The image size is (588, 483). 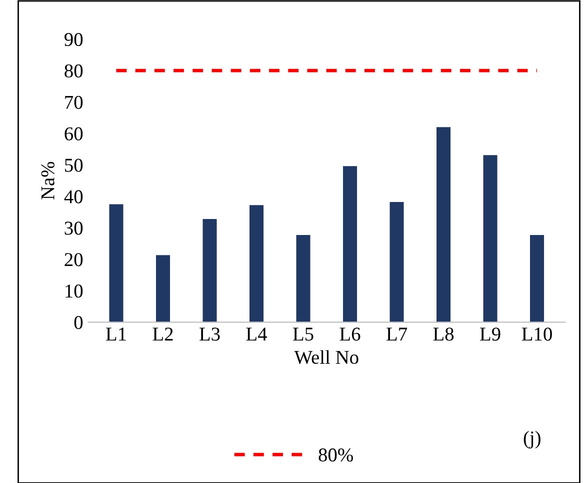 What do you see at coordinates (74, 102) in the screenshot?
I see `y-tick-label: 70` at bounding box center [74, 102].